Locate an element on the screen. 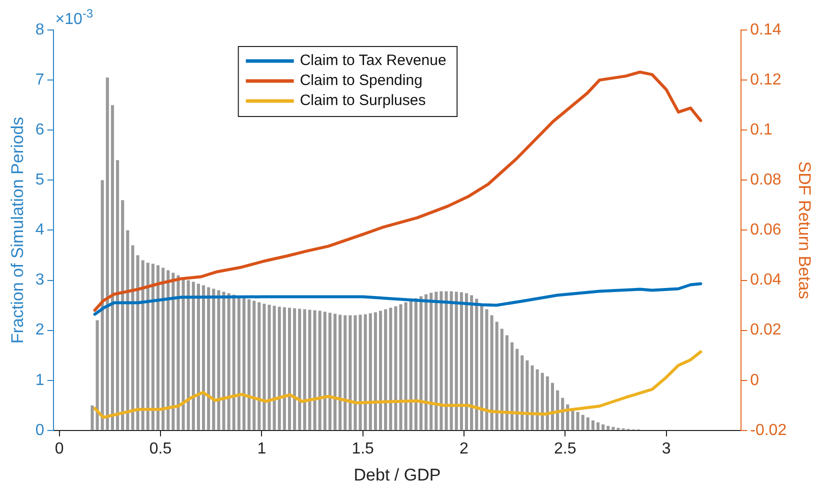 This screenshot has height=494, width=826. y-tick-label: 4 is located at coordinates (39, 230).